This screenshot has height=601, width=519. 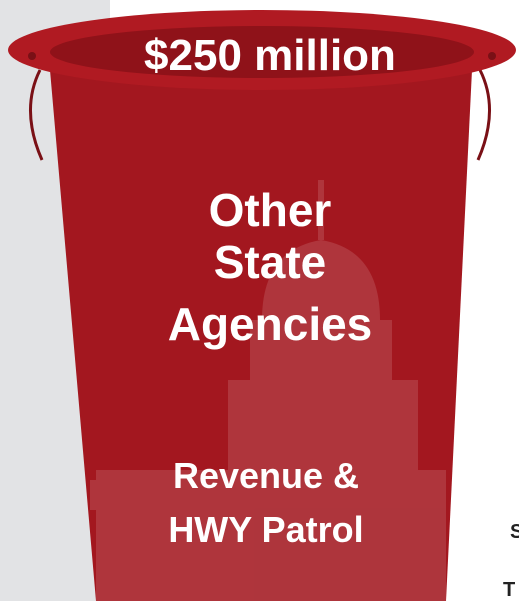 What do you see at coordinates (36, 115) in the screenshot?
I see `handle-left` at bounding box center [36, 115].